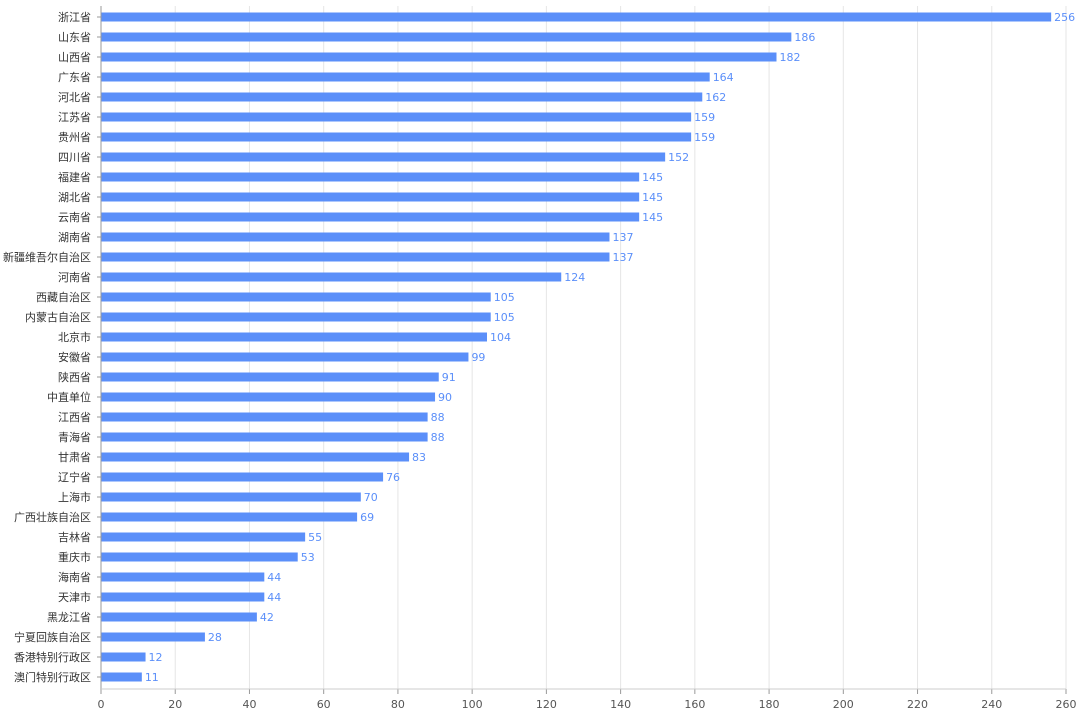  What do you see at coordinates (449, 377) in the screenshot?
I see `data-label: 91` at bounding box center [449, 377].